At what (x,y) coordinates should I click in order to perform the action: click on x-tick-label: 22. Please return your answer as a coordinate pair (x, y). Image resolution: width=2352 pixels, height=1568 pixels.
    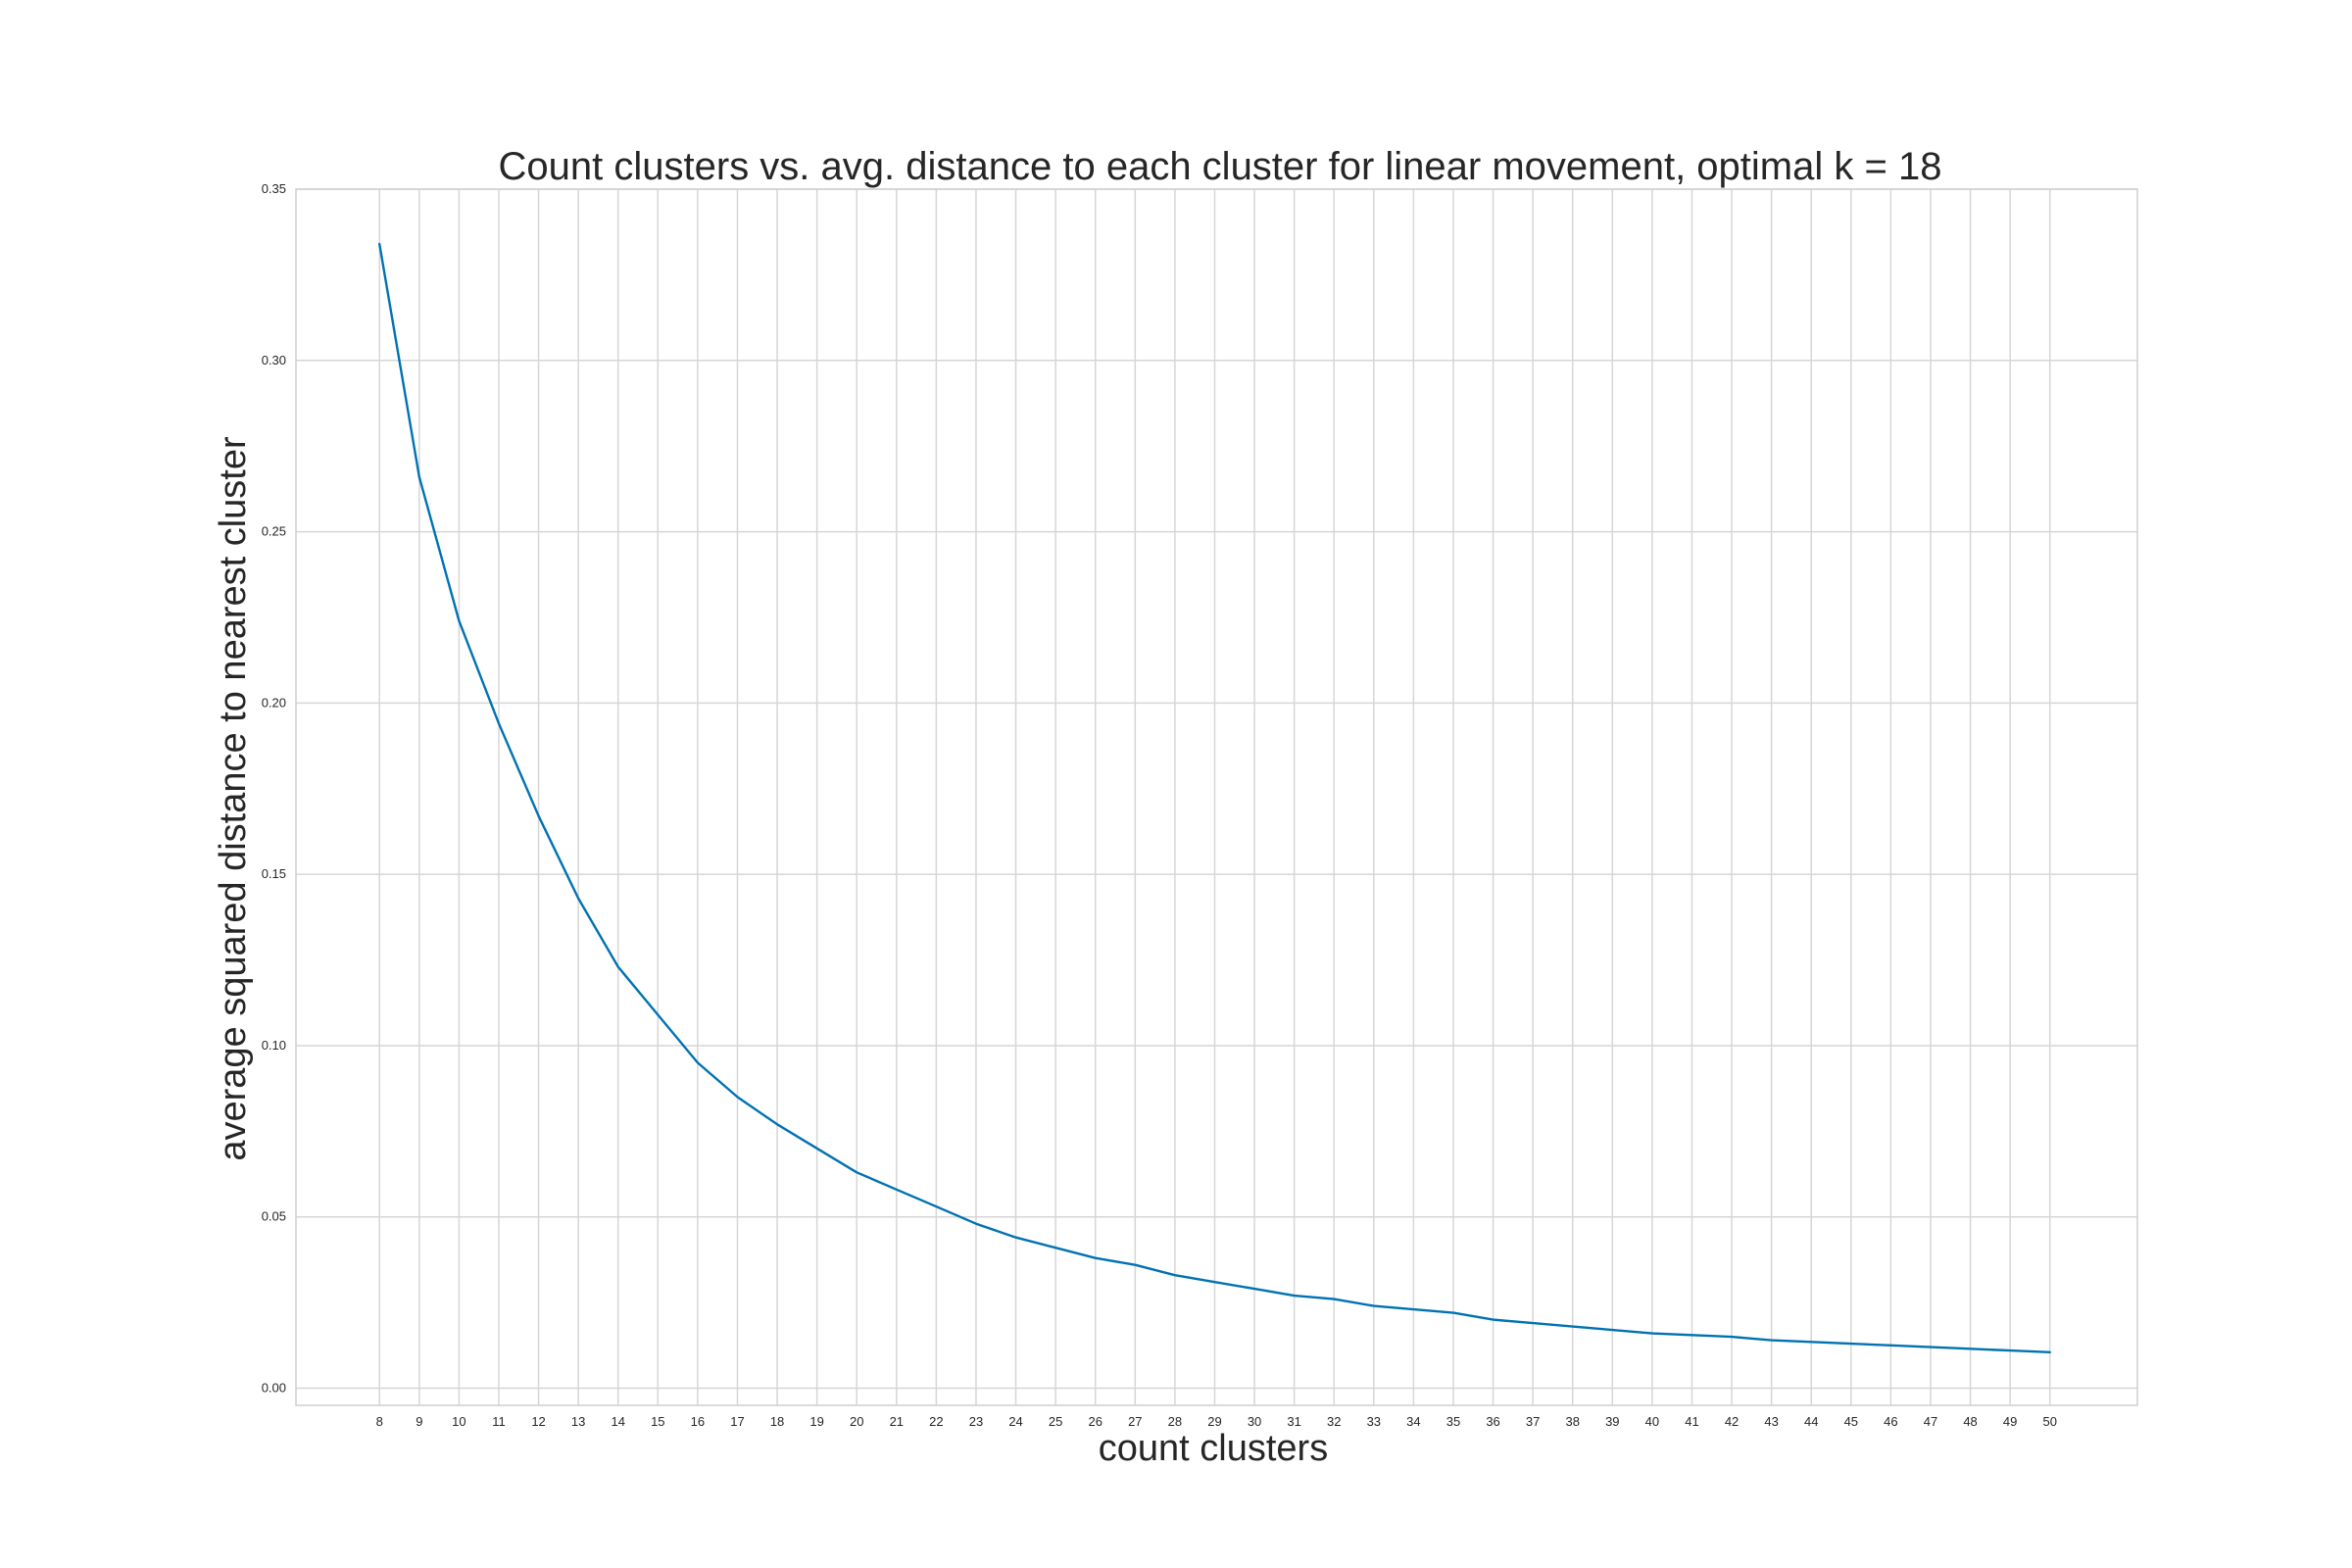
    Looking at the image, I should click on (936, 1421).